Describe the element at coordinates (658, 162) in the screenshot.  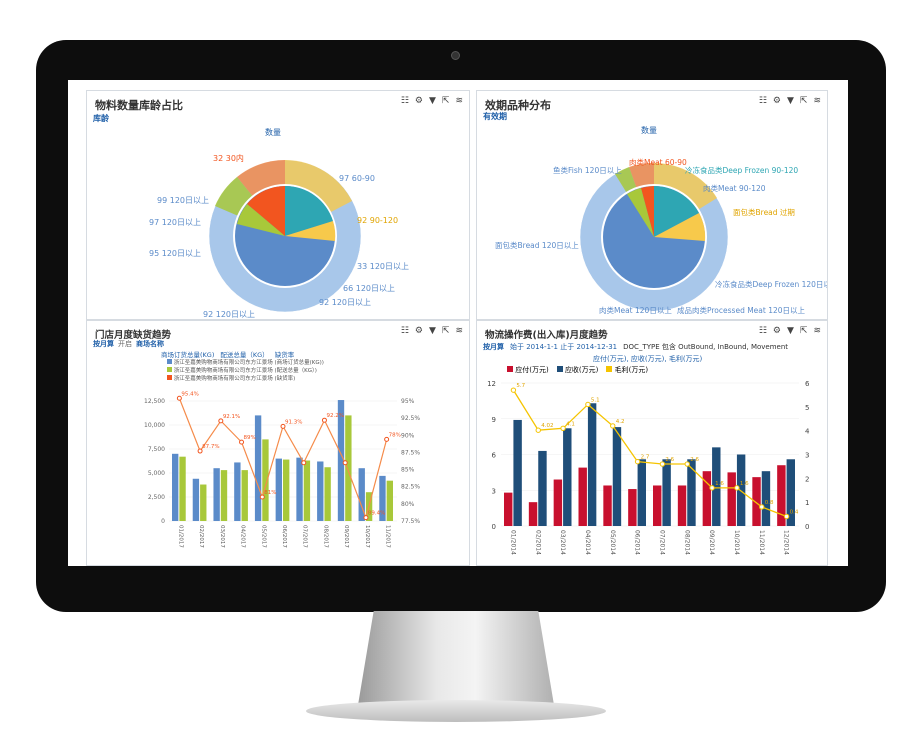
I see `pie-label: 肉类Meat 60-90` at that location.